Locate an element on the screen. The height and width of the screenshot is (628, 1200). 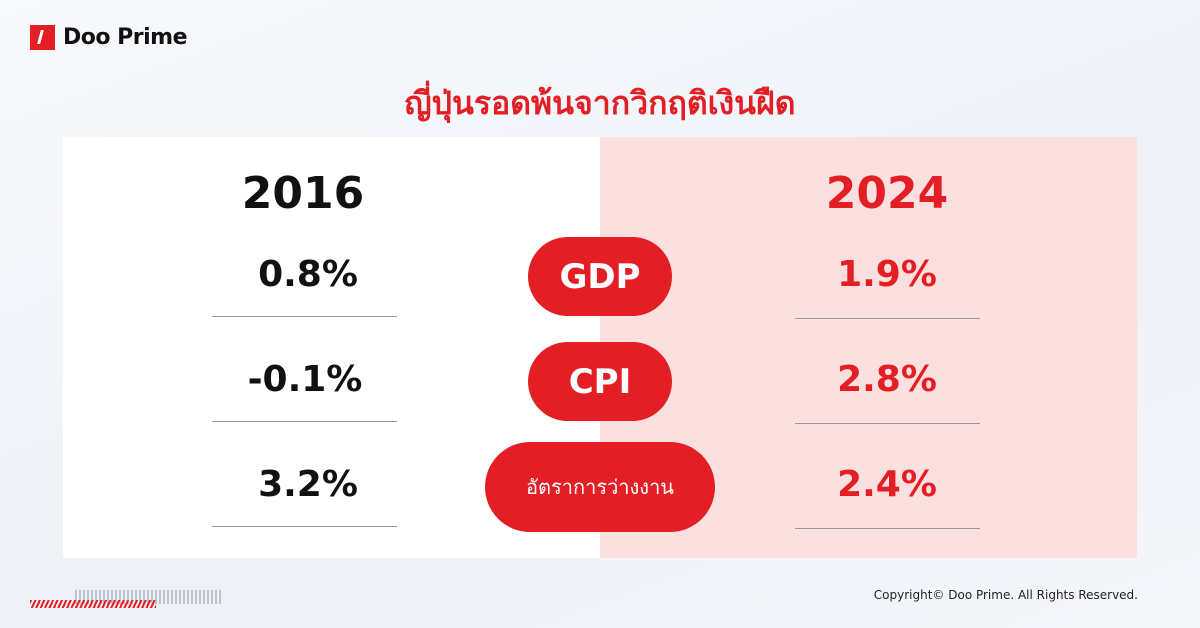
page-title: ญี่ปุ่นรอดพ้นจากวิกฤติเงินฝืด is located at coordinates (600, 103).